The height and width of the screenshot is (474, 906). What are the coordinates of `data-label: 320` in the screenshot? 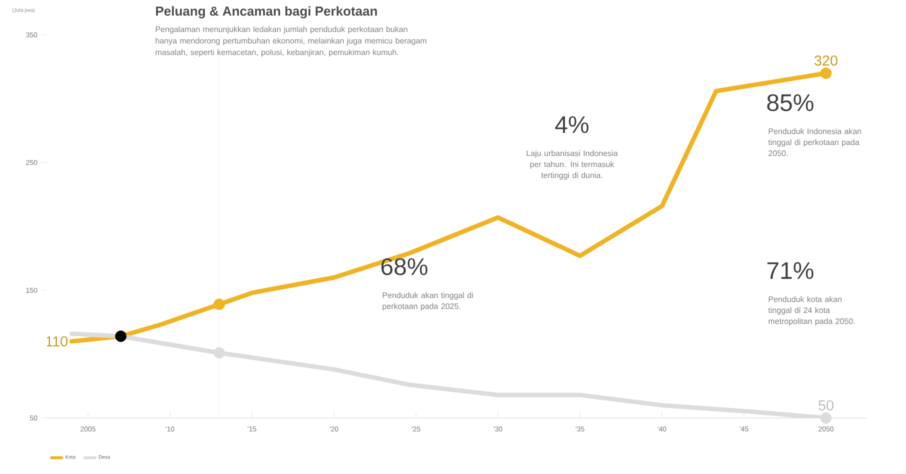 It's located at (826, 60).